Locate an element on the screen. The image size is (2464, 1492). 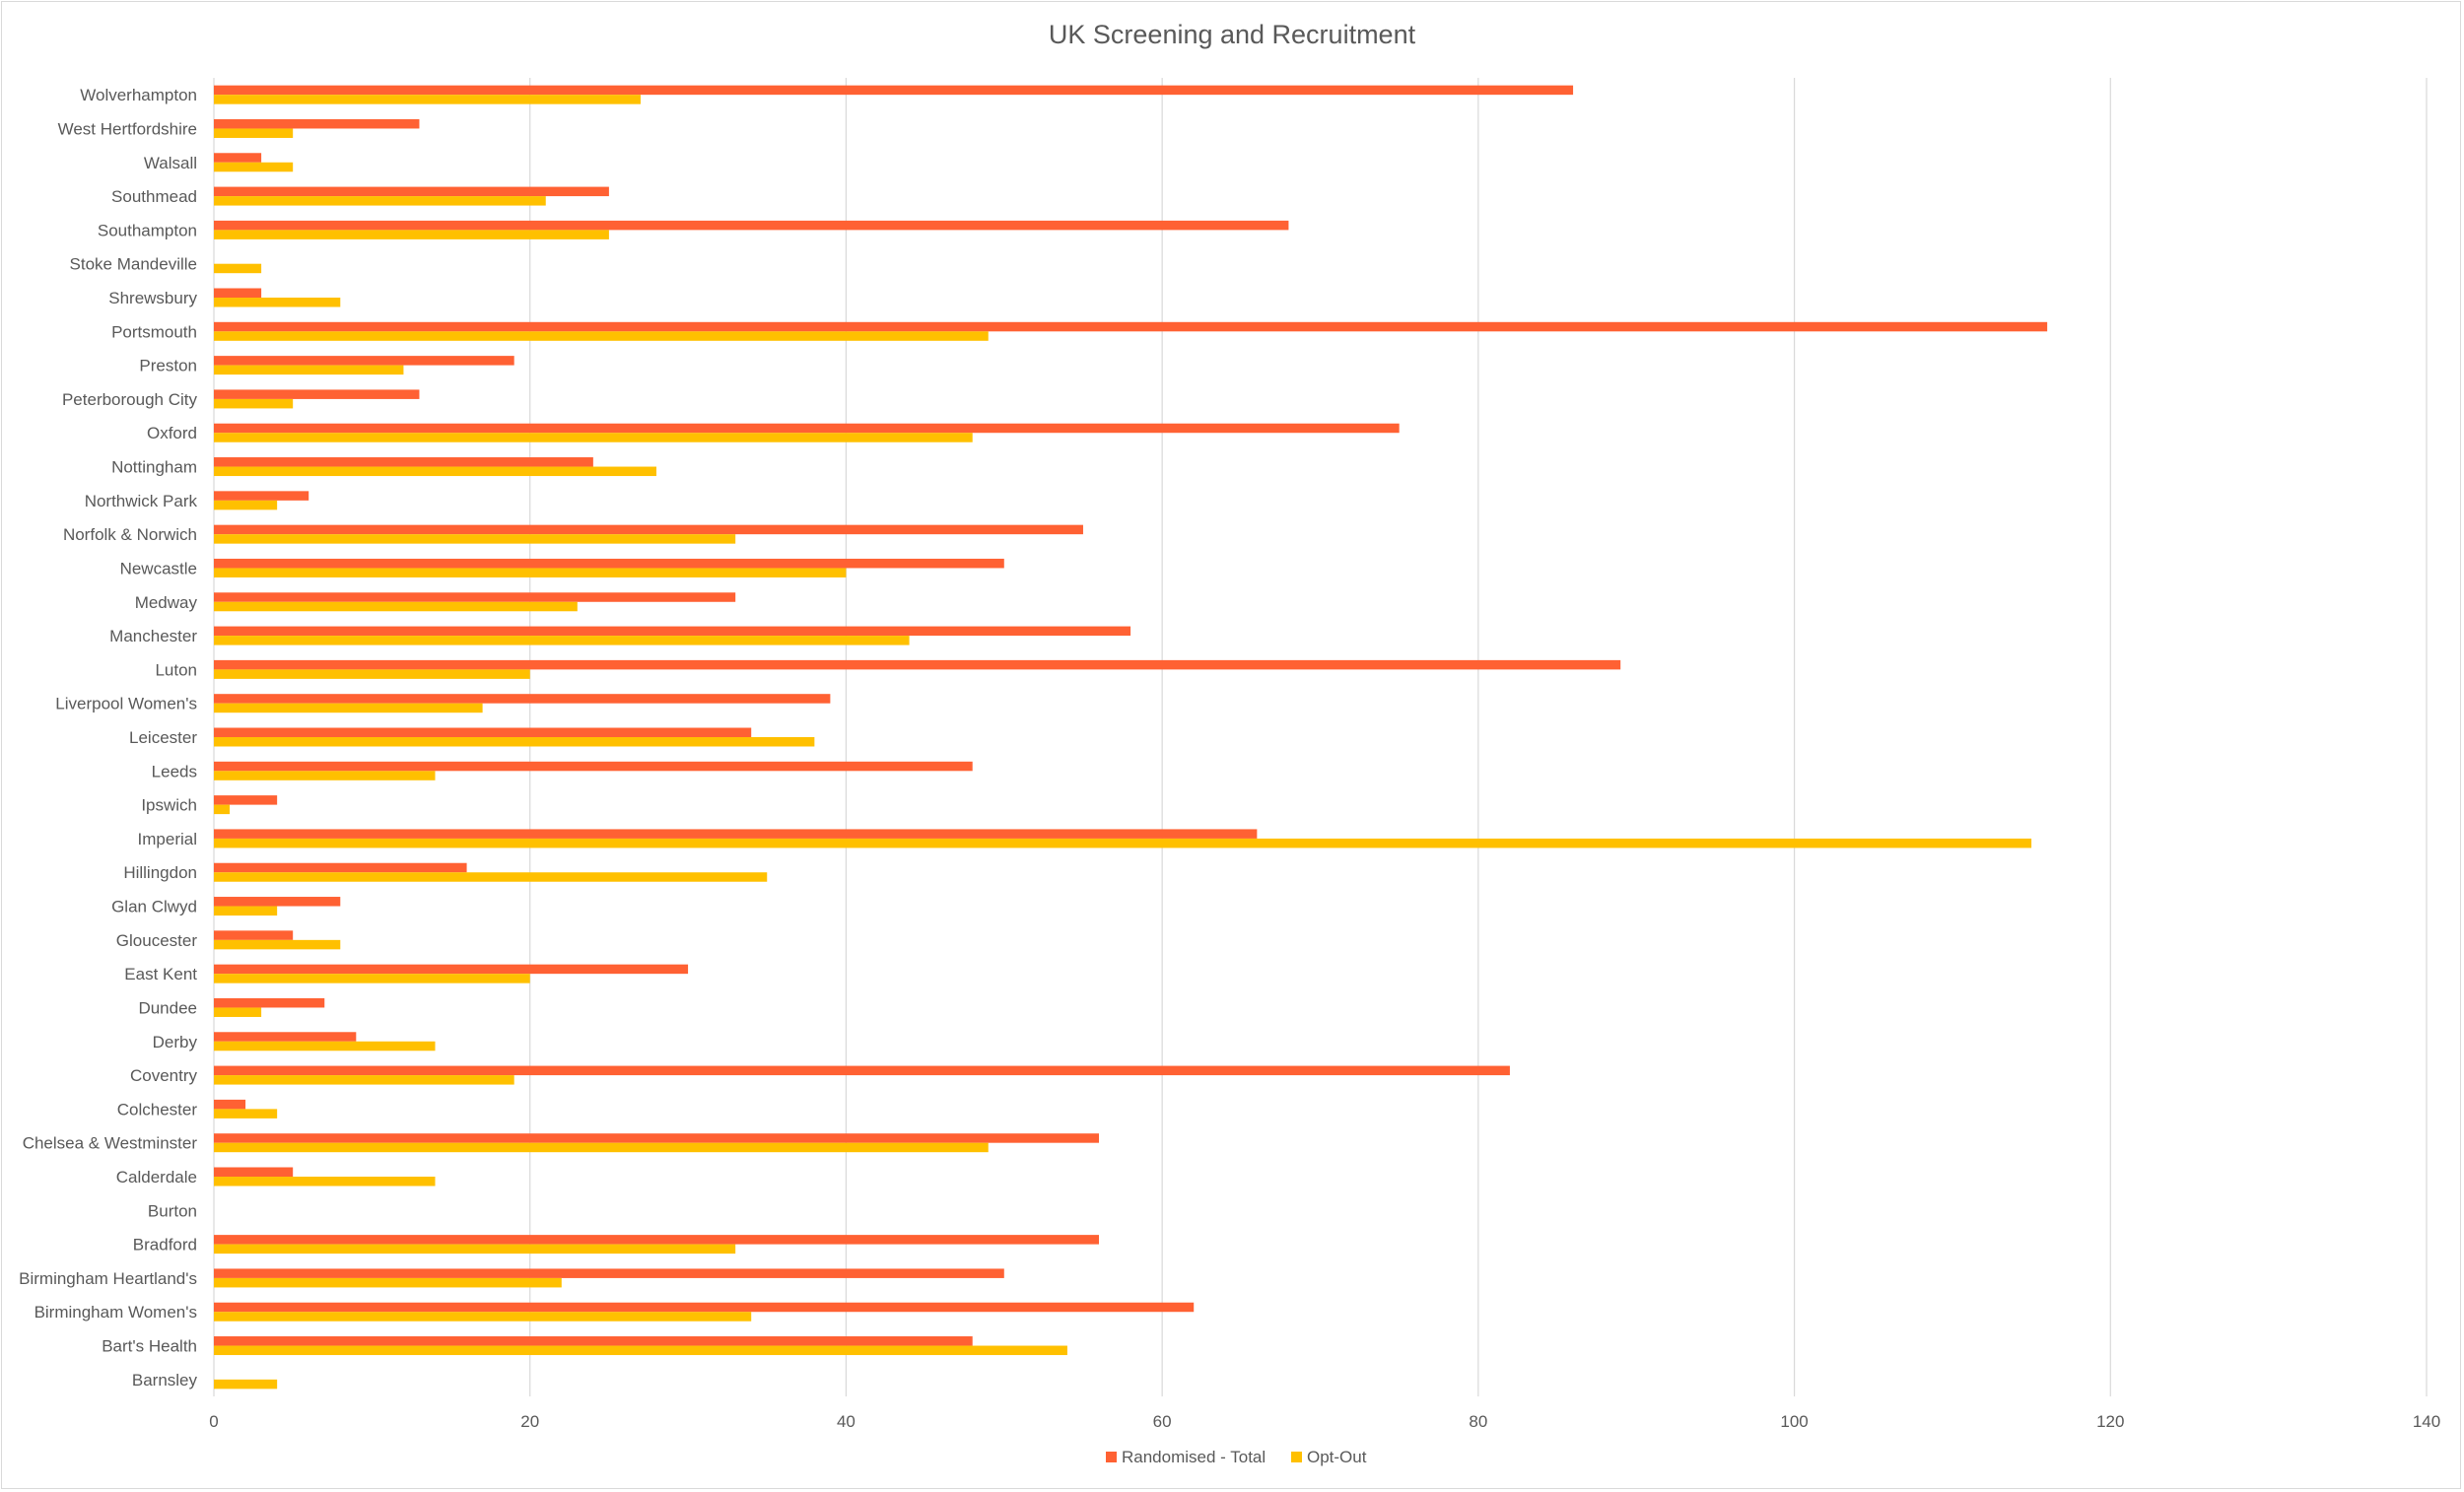
category-label: Bart's Health is located at coordinates (149, 1346).